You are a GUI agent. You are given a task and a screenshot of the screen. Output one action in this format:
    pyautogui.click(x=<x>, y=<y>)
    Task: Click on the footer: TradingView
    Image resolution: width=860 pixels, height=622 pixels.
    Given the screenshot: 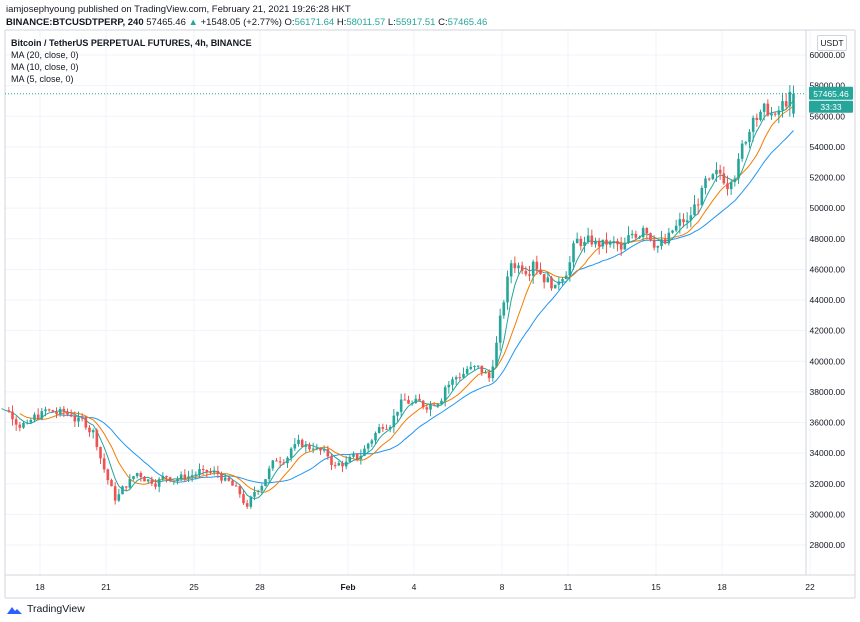 What is the action you would take?
    pyautogui.click(x=45, y=609)
    